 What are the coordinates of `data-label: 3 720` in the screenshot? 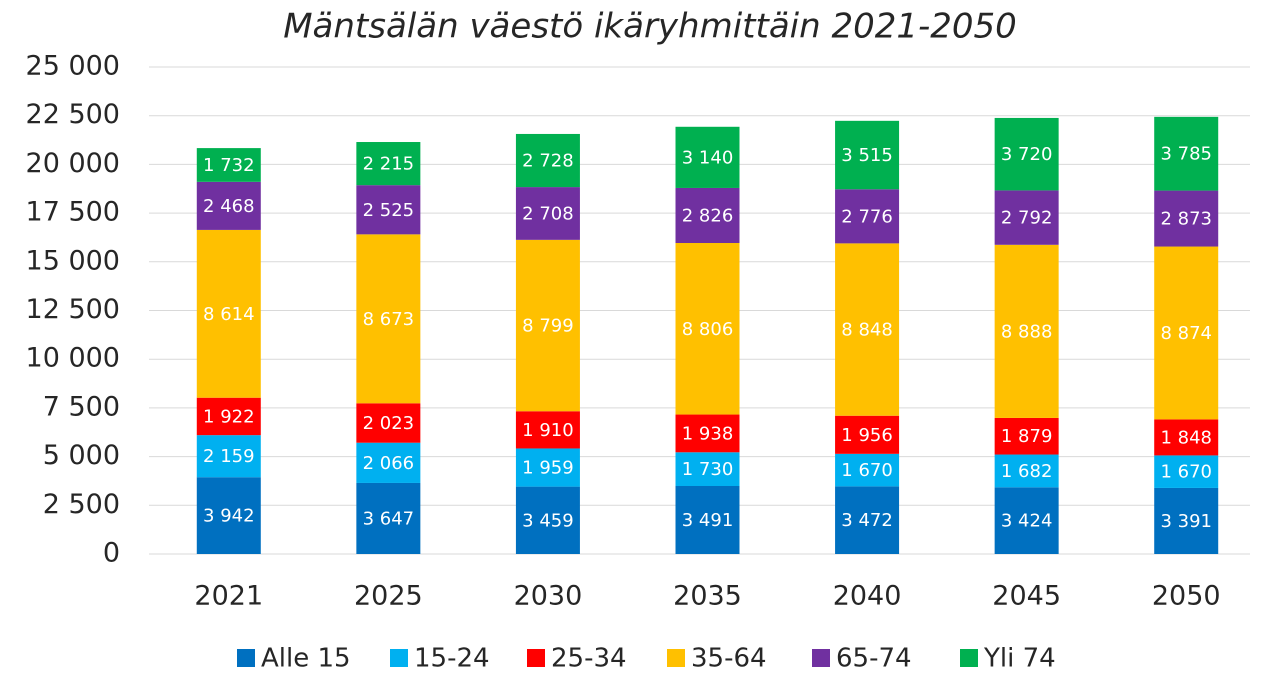 It's located at (1027, 154).